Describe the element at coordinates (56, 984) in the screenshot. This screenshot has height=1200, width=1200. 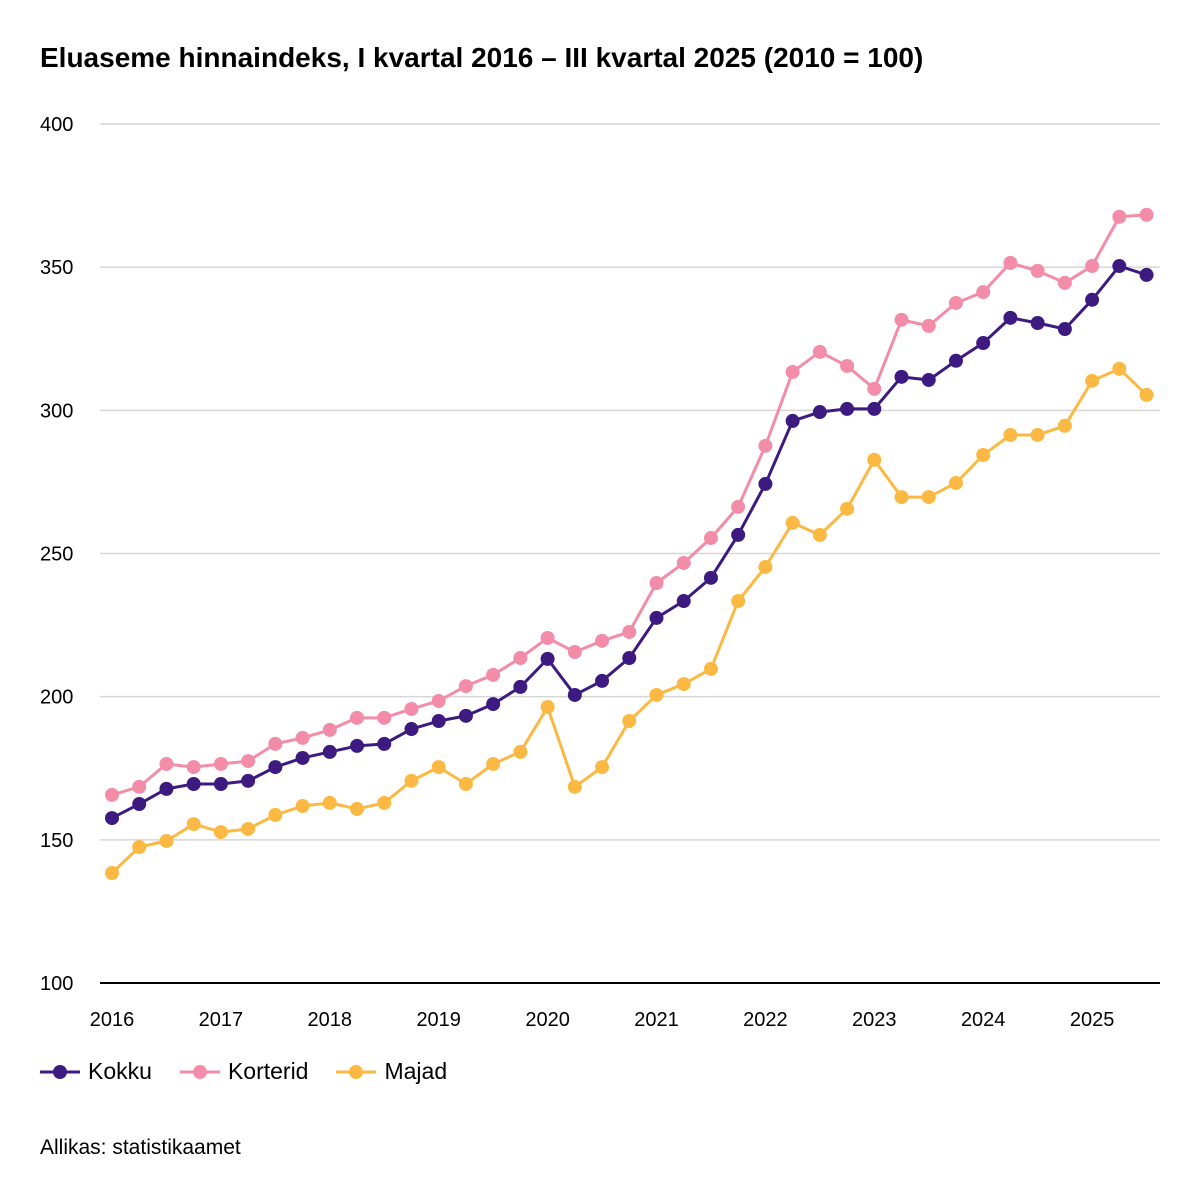
I see `y-tick-label: 100` at that location.